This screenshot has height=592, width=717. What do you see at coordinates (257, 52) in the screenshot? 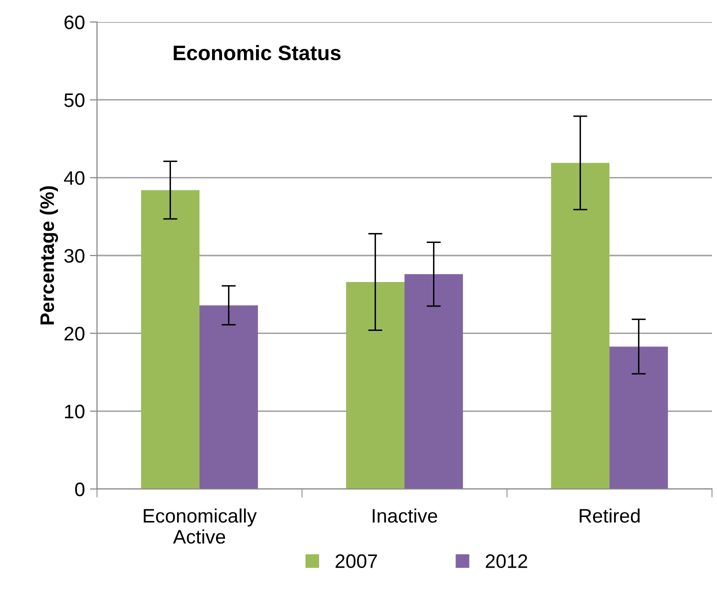
I see `text: Economic Status` at bounding box center [257, 52].